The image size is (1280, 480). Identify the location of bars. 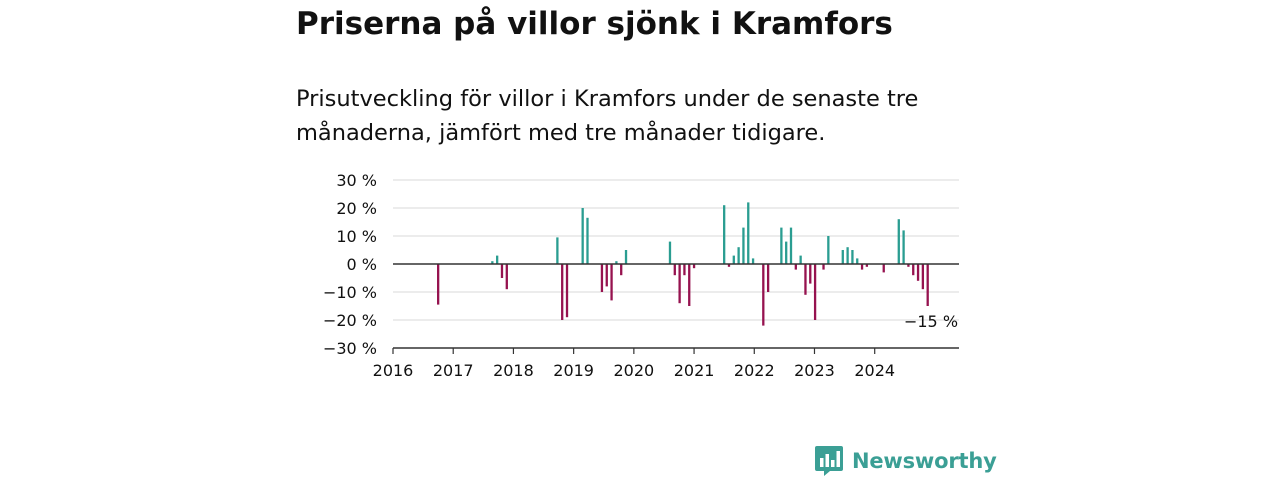
(685, 264).